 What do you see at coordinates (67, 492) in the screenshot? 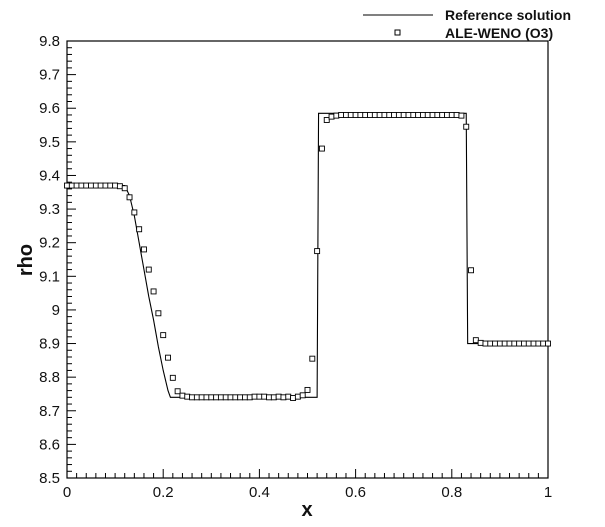
I see `x-tick-label: 0` at bounding box center [67, 492].